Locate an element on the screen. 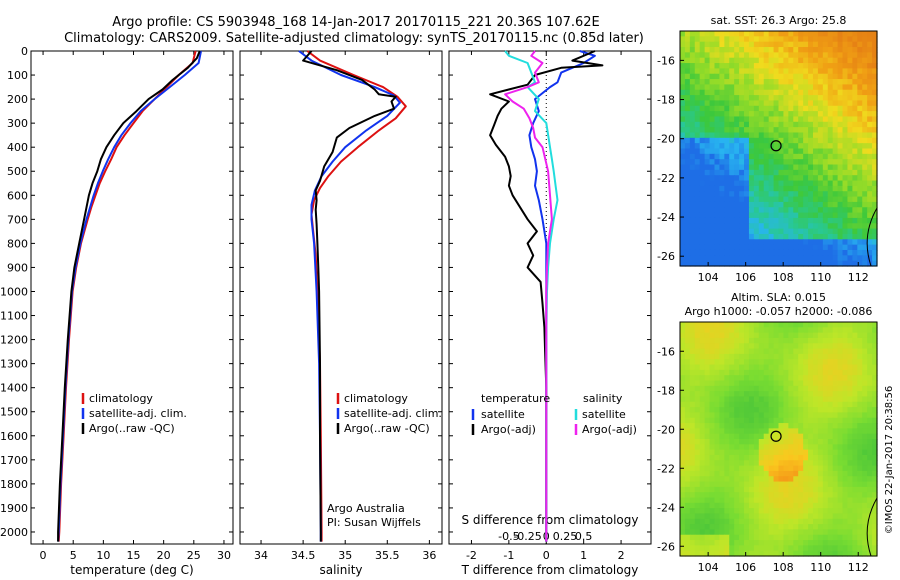 The width and height of the screenshot is (900, 580). lon-tick-label: 112 is located at coordinates (858, 277).